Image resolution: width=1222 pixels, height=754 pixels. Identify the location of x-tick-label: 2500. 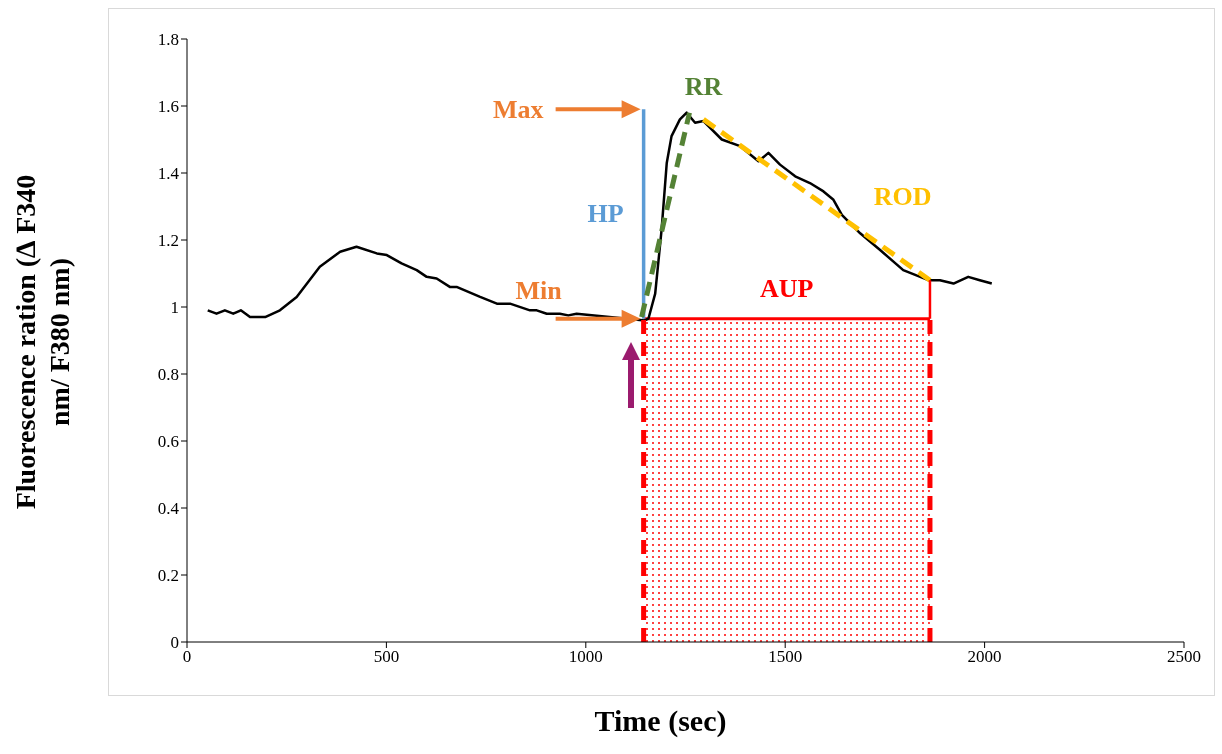
(1184, 657).